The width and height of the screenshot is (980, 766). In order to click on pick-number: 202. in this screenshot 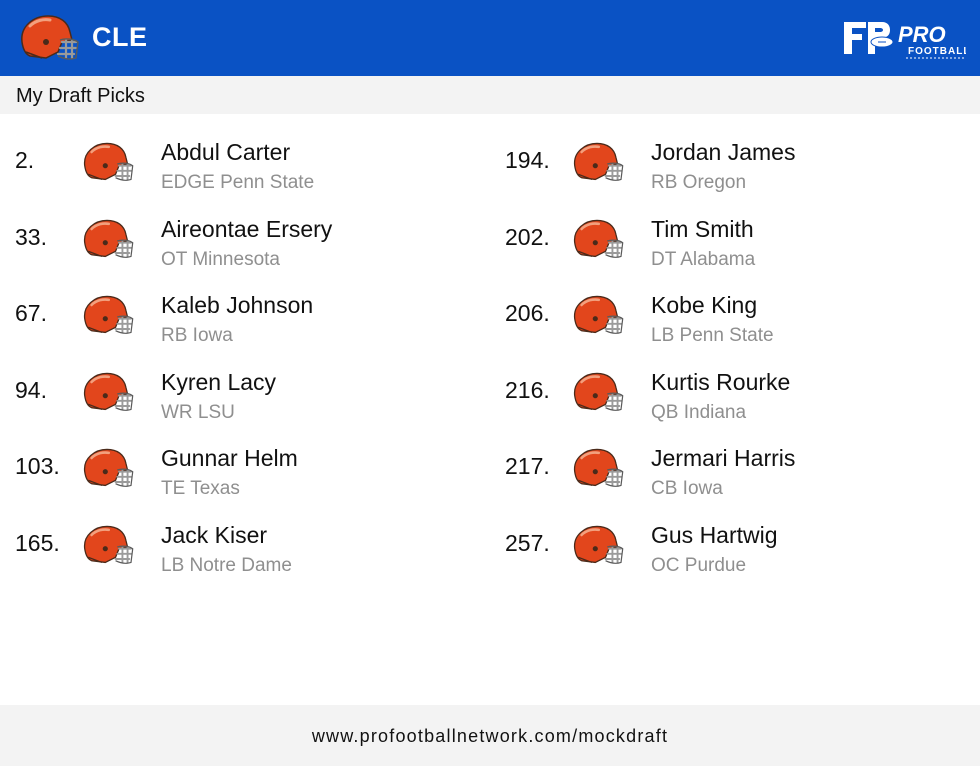, I will do `click(527, 236)`.